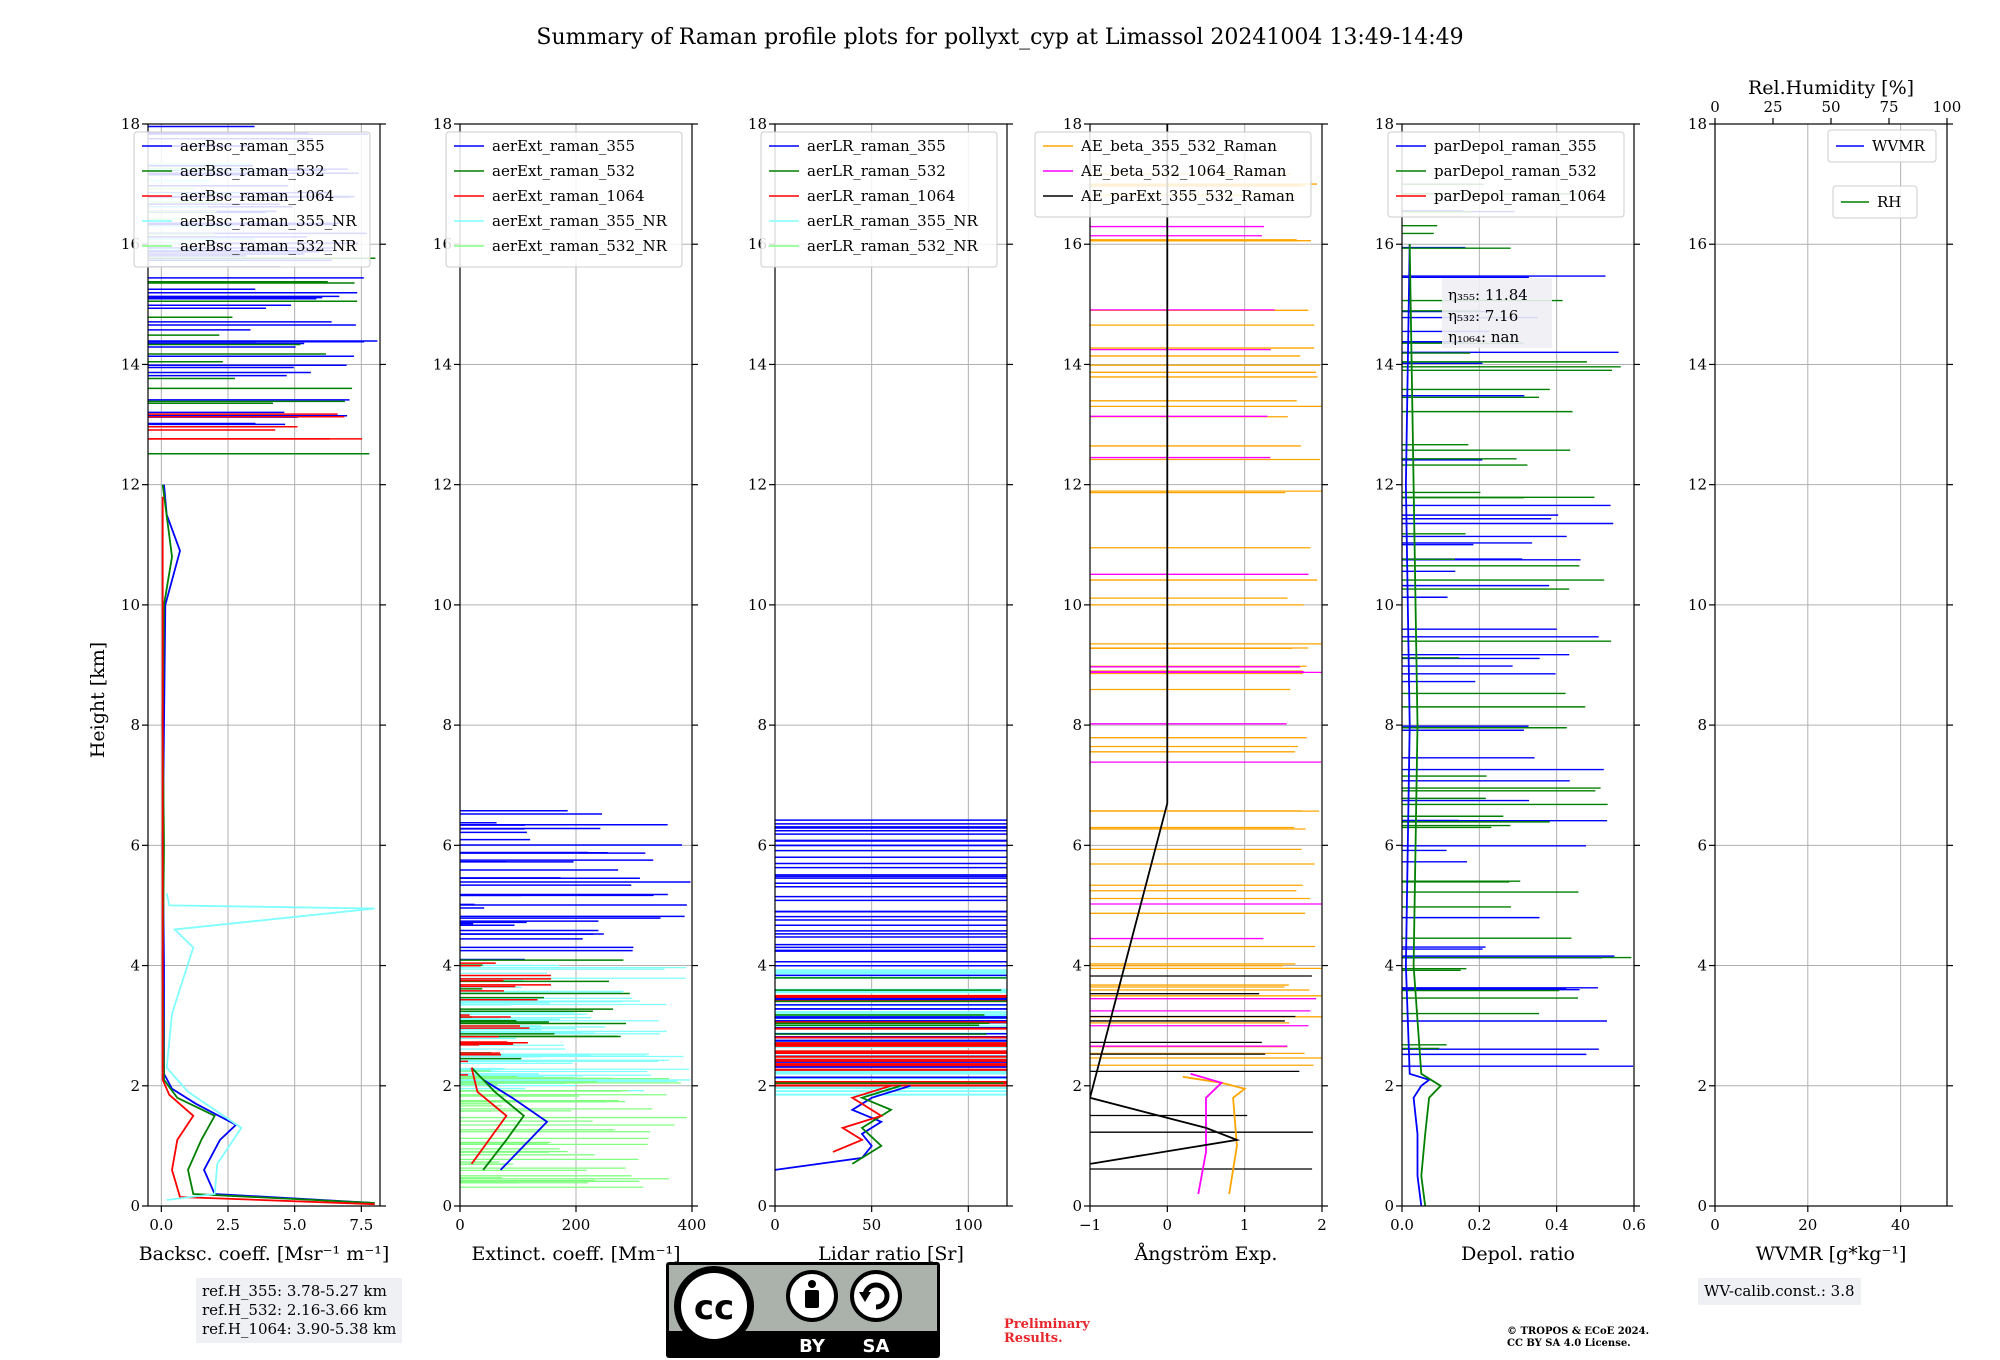 This screenshot has height=1360, width=2000. Describe the element at coordinates (1779, 1291) in the screenshot. I see `wv-calib-const: WV-calib.const.: 3.8` at that location.